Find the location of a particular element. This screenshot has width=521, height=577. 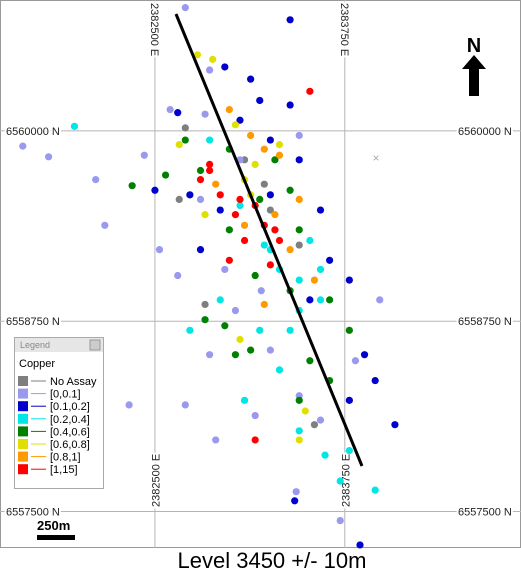

north-arrow: N is located at coordinates (474, 65).